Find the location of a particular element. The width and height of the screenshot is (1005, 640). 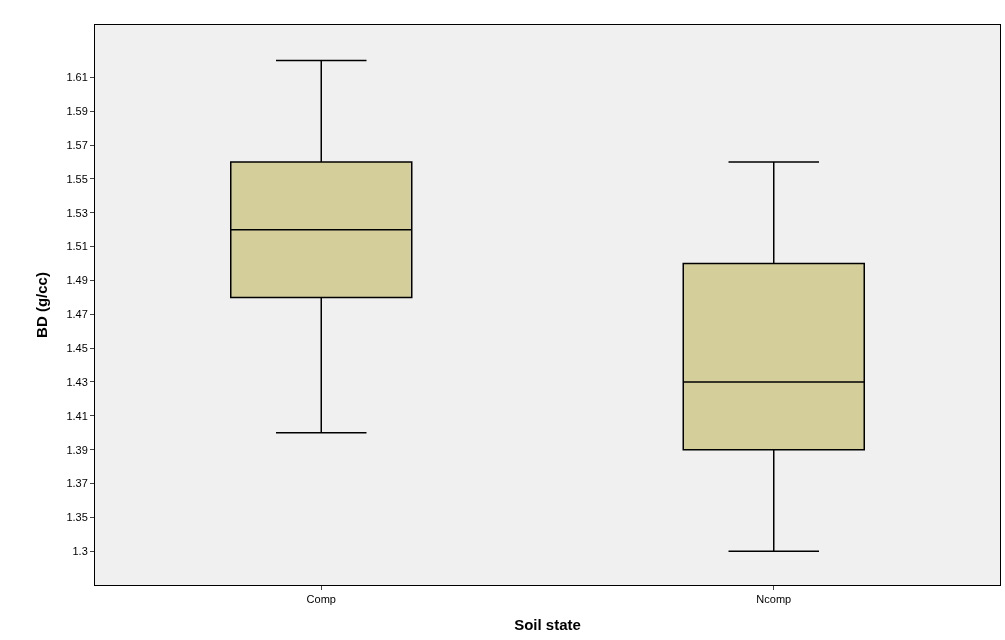

y-tick-label: 1.43 is located at coordinates (77, 381).